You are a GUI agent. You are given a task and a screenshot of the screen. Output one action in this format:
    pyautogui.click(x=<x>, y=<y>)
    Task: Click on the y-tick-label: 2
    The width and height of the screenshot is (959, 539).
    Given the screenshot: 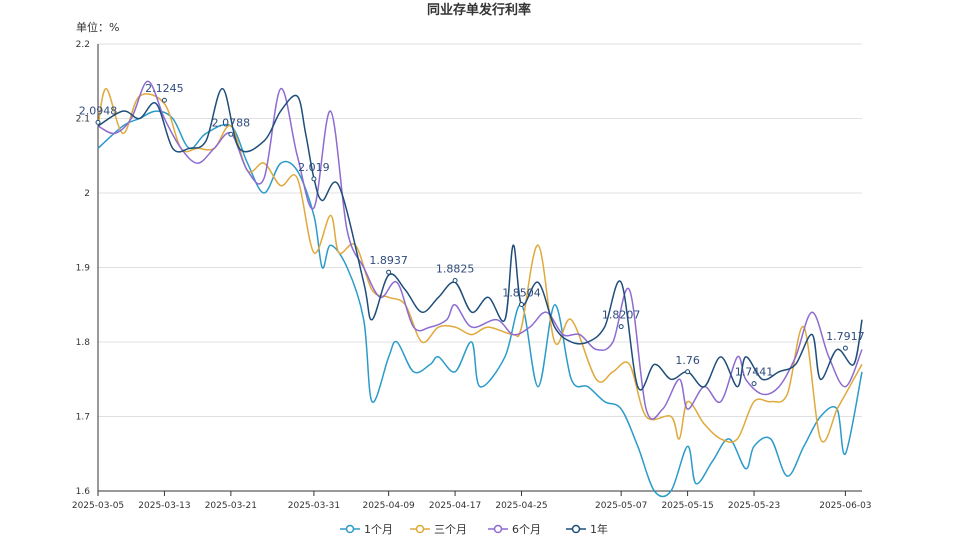 What is the action you would take?
    pyautogui.click(x=87, y=194)
    